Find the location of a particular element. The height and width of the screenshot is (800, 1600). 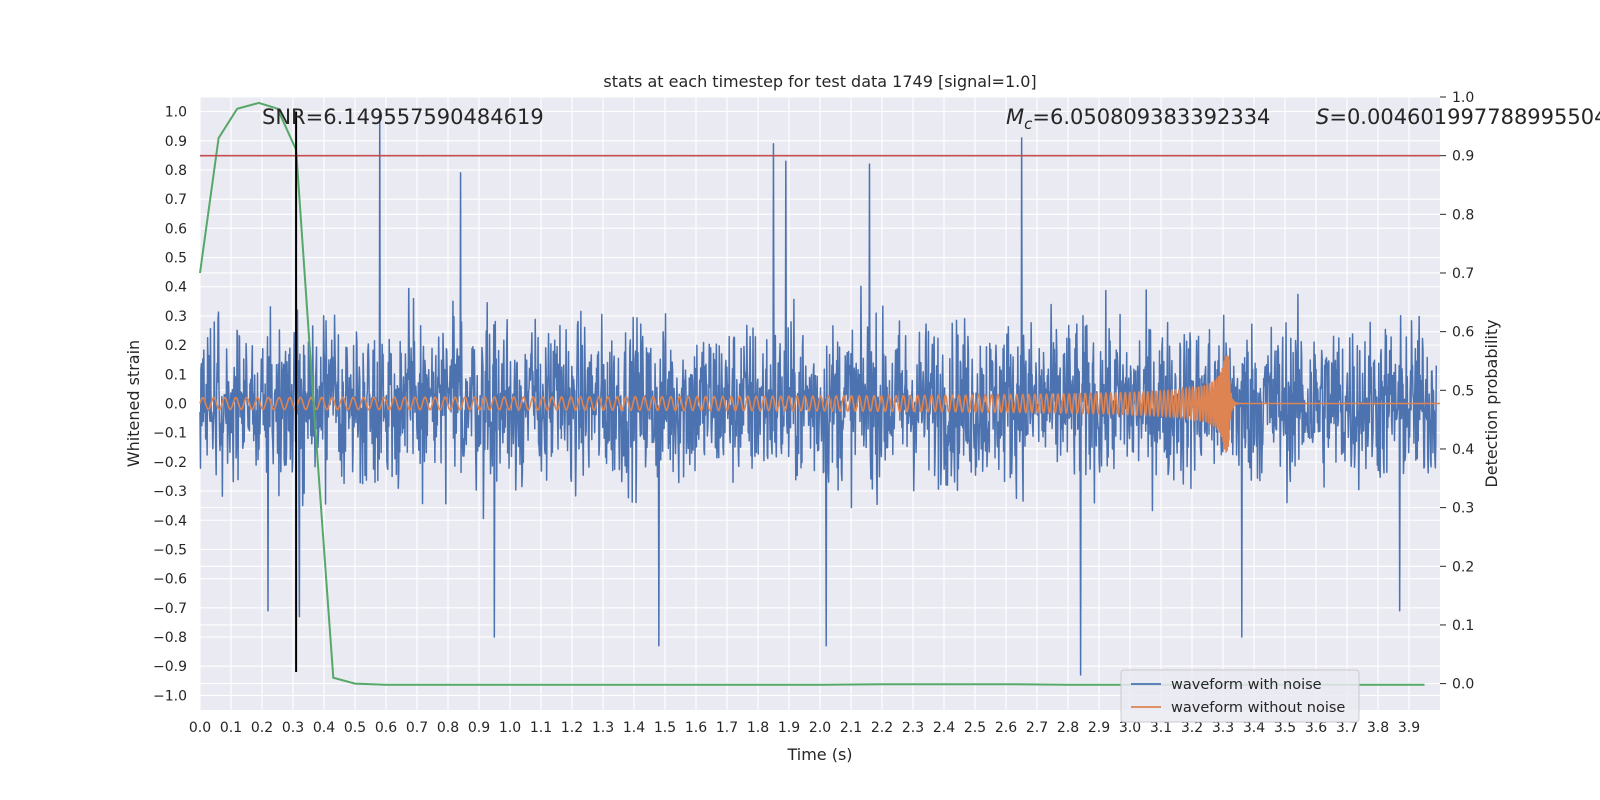

x-tick-label: 2.5 is located at coordinates (975, 728).